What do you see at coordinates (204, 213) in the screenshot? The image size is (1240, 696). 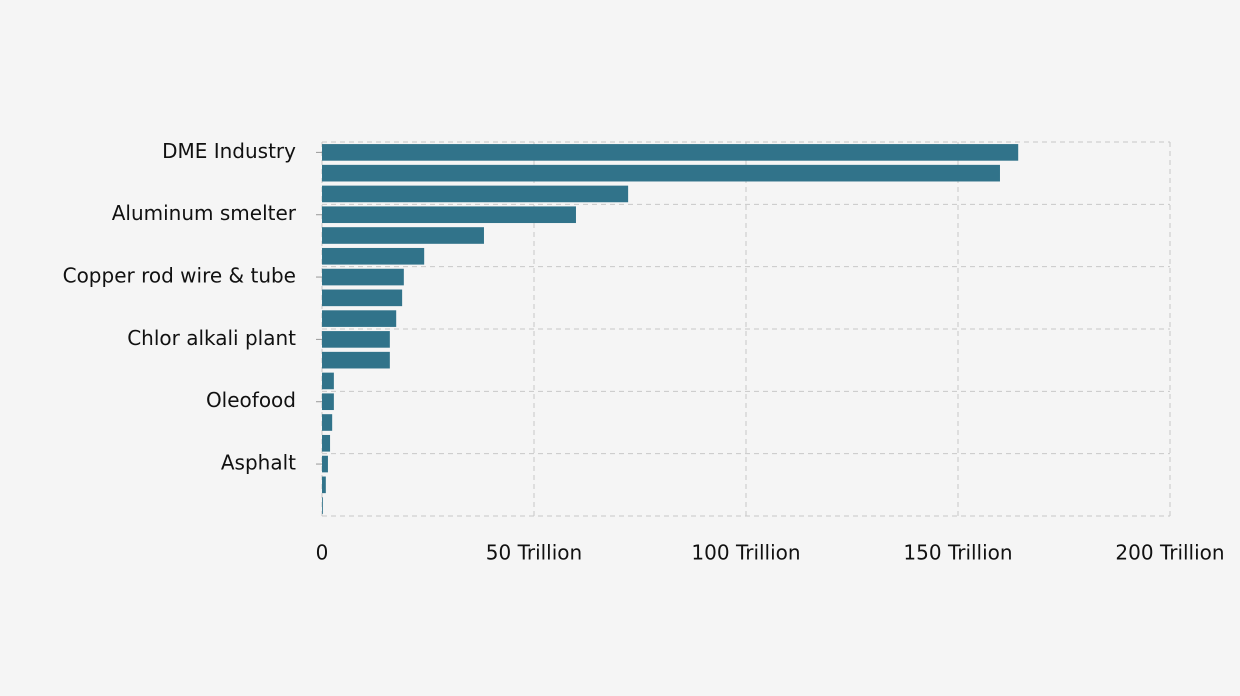 I see `y-tick-label: Aluminum smelter` at bounding box center [204, 213].